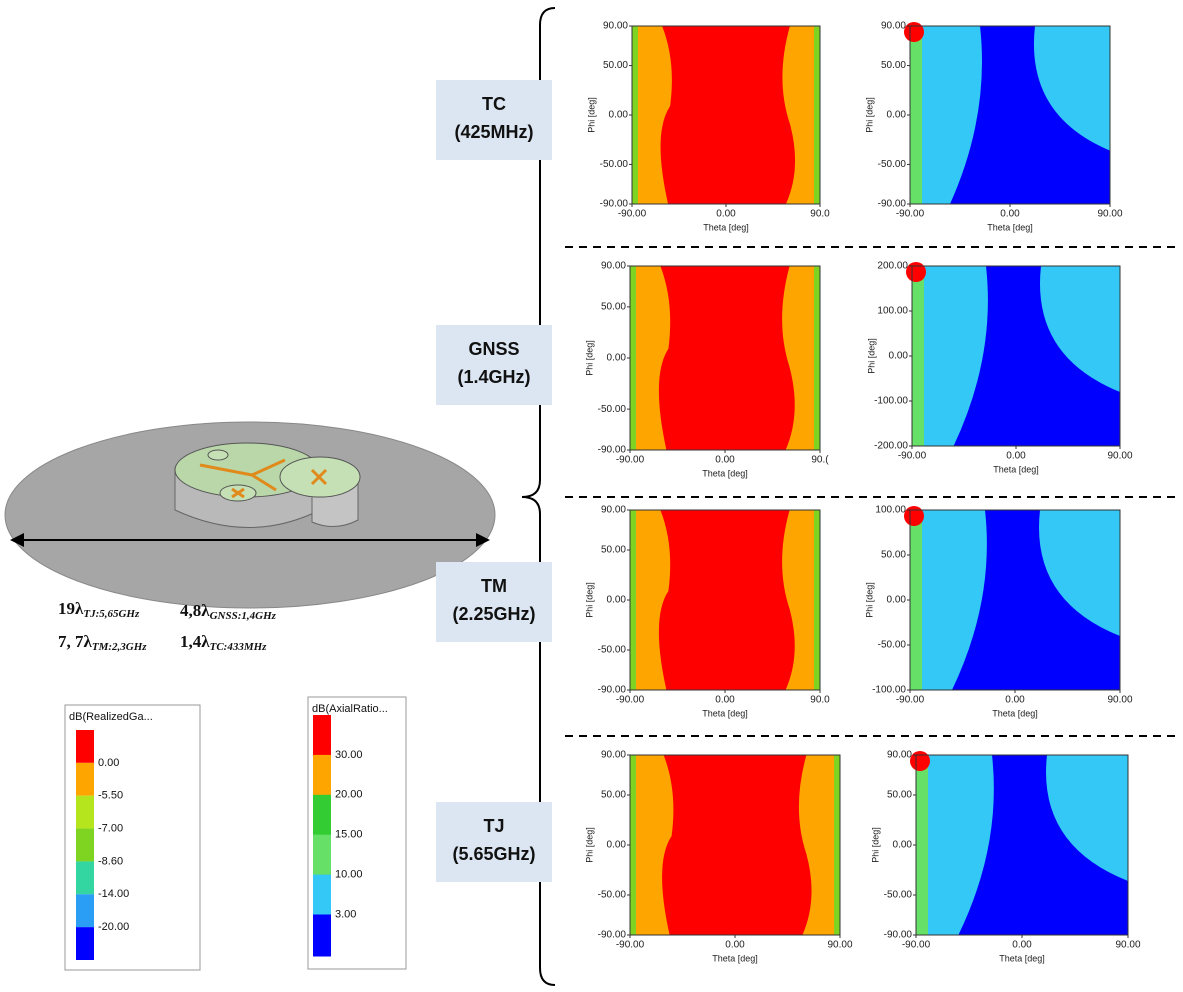 Image resolution: width=1183 pixels, height=992 pixels. What do you see at coordinates (494, 104) in the screenshot?
I see `band-name: TC` at bounding box center [494, 104].